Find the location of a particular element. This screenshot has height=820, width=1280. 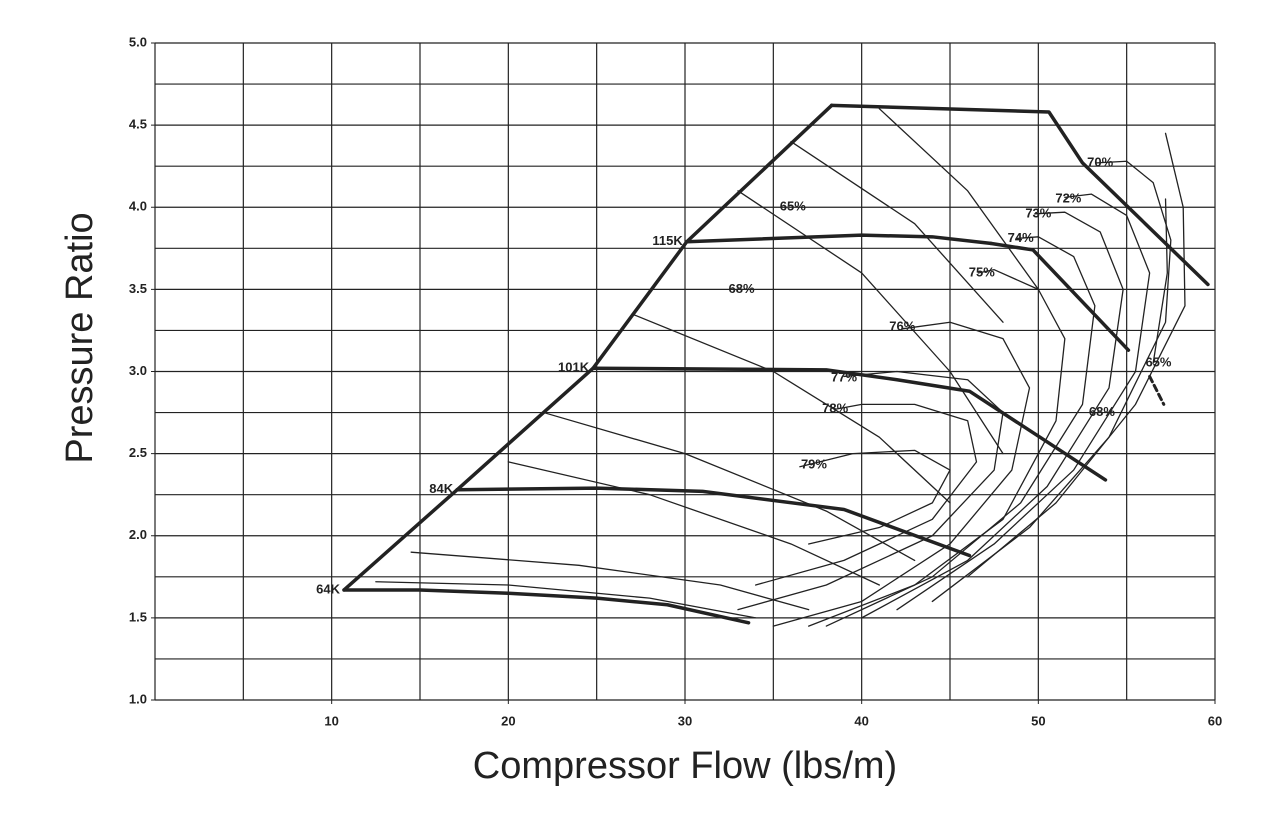

x-tick-label: 60 is located at coordinates (1215, 720).